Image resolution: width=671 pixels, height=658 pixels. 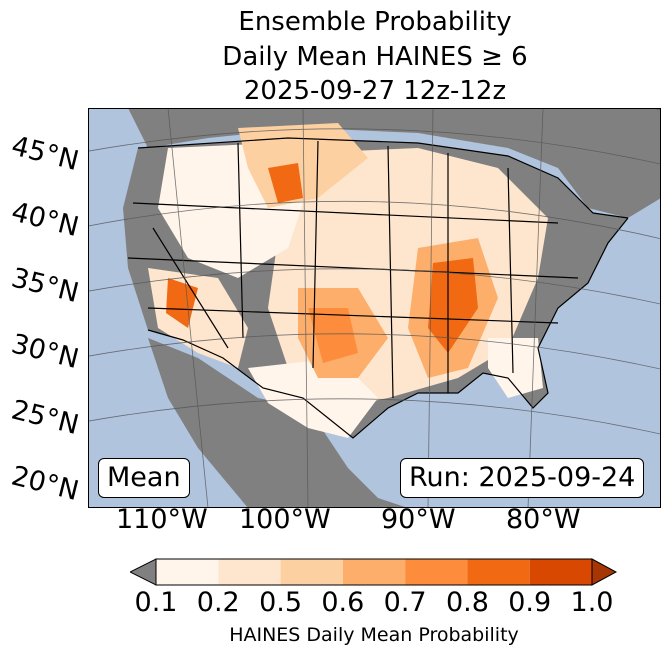 I want to click on colorbar-tick-label: 0.9, so click(x=530, y=602).